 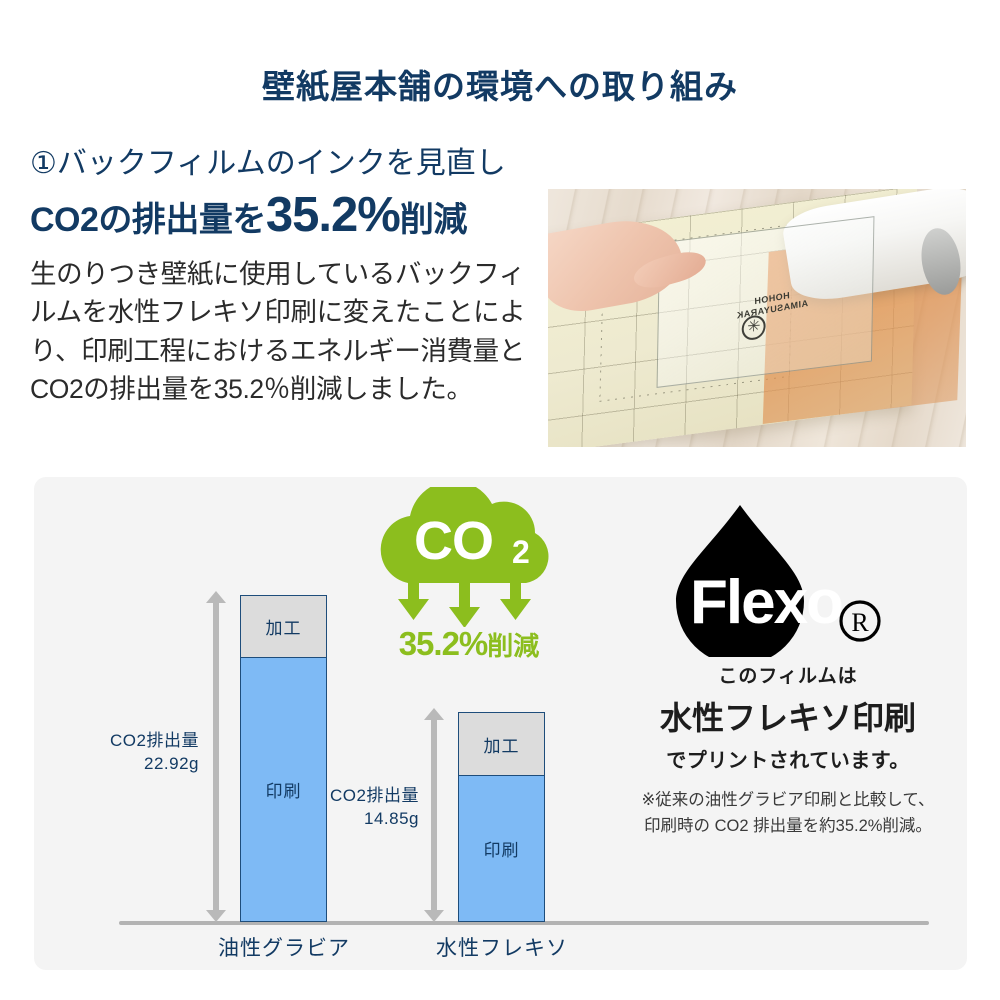 What do you see at coordinates (771, 305) in the screenshot?
I see `photo-film-print-mark: HOHOH AIMASUYARAK` at bounding box center [771, 305].